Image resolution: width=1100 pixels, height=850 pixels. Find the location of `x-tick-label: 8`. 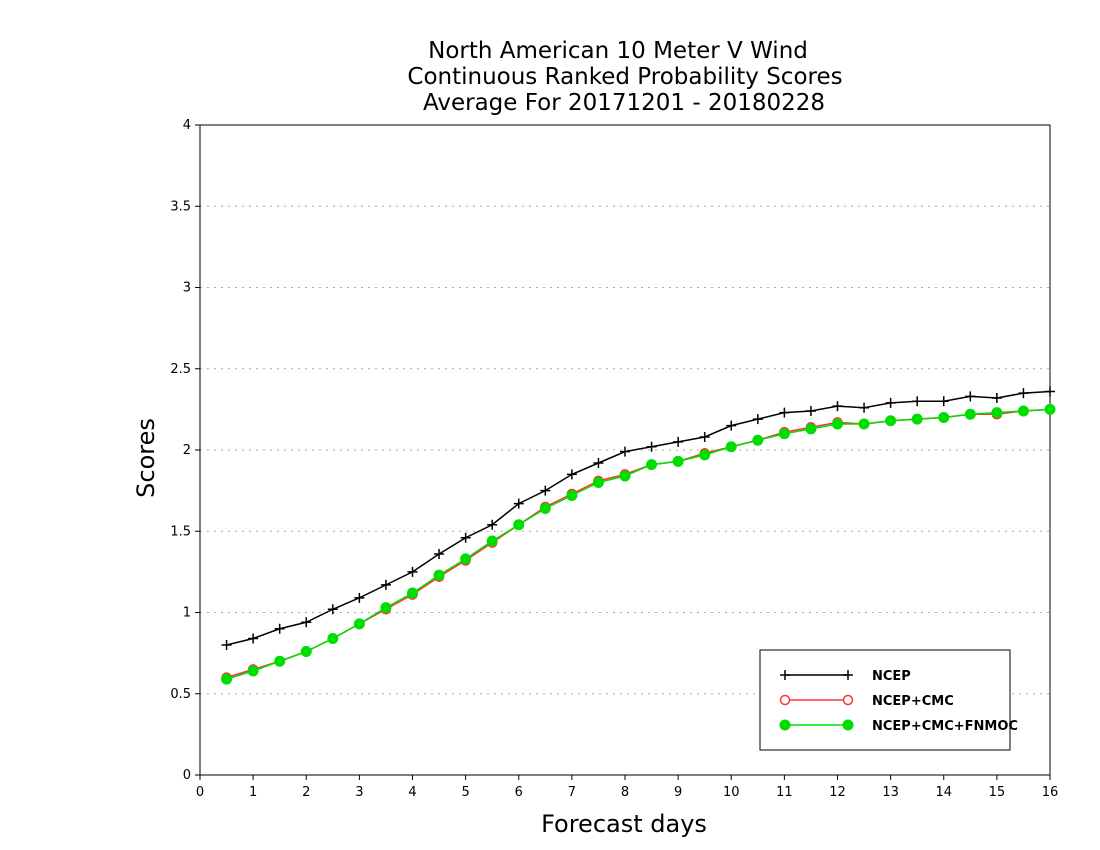

x-tick-label: 8 is located at coordinates (625, 792).